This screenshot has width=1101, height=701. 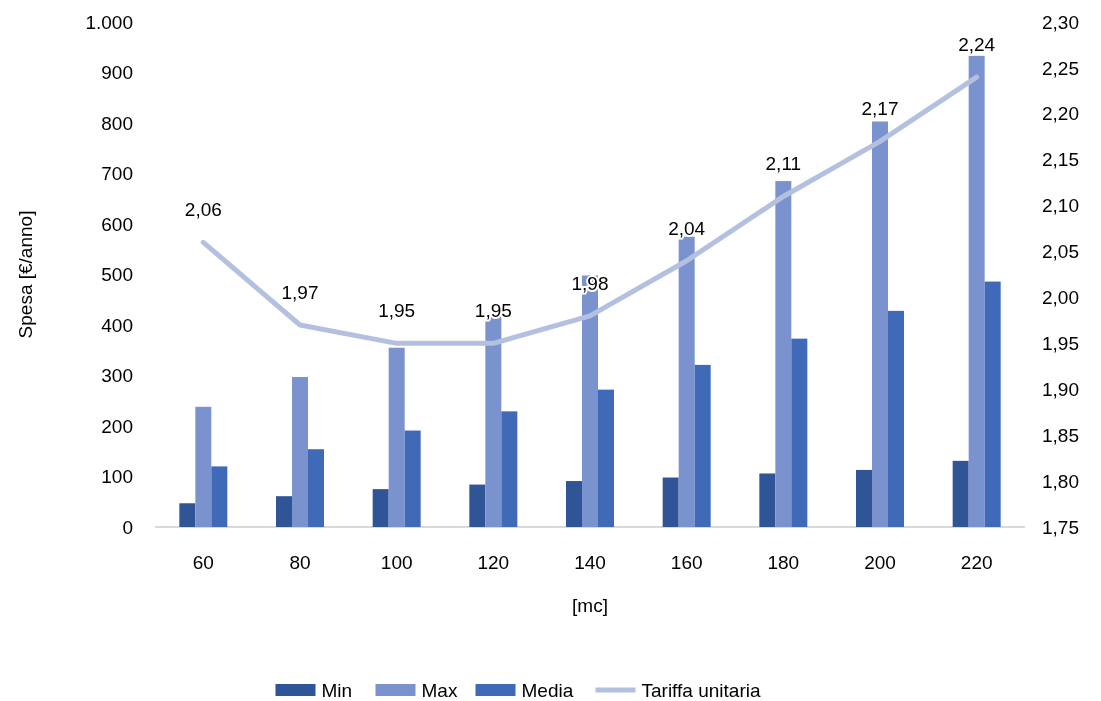 What do you see at coordinates (1060, 22) in the screenshot?
I see `y2-tick-label: 2,30` at bounding box center [1060, 22].